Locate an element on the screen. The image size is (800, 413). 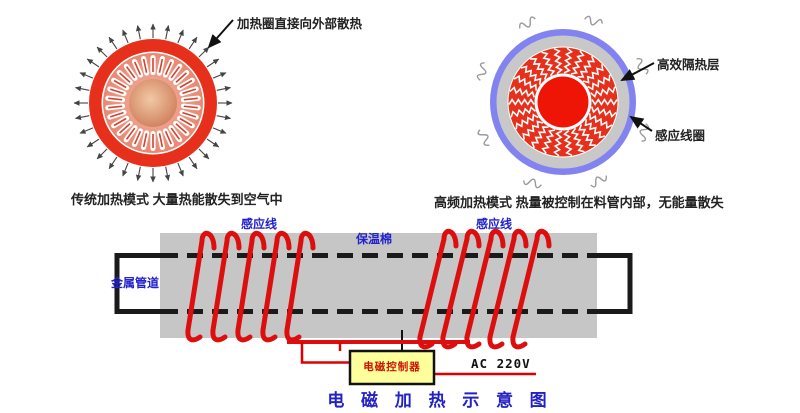
induction-wire-label-right: 感应线 is located at coordinates (494, 224).